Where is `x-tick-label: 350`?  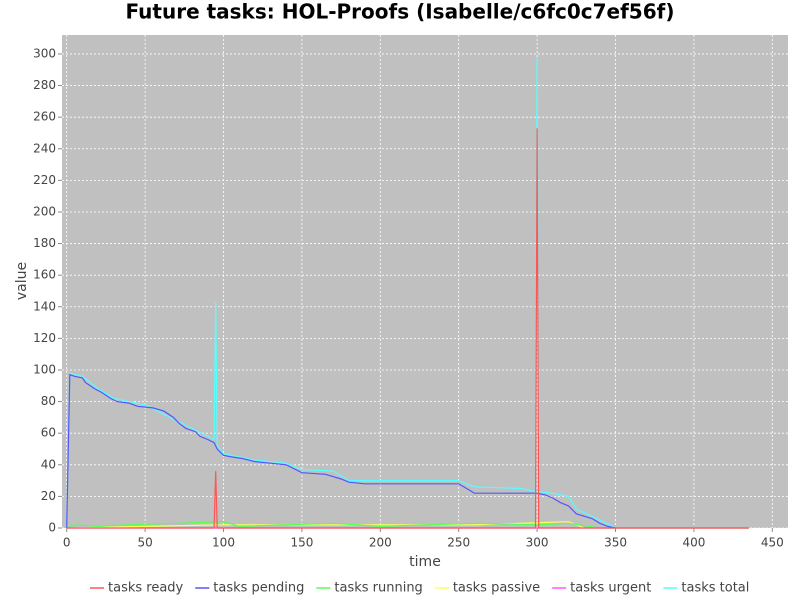
x-tick-label: 350 is located at coordinates (615, 543).